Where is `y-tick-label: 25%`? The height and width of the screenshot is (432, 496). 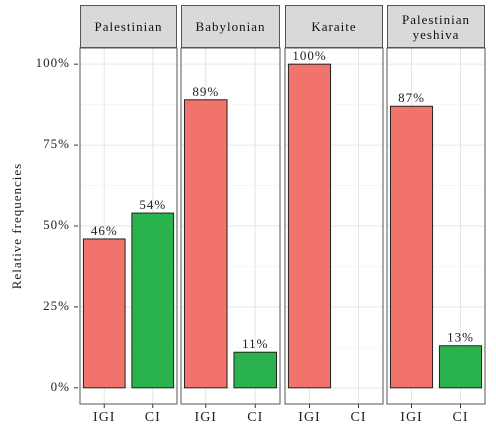 y-tick-label: 25% is located at coordinates (56, 305).